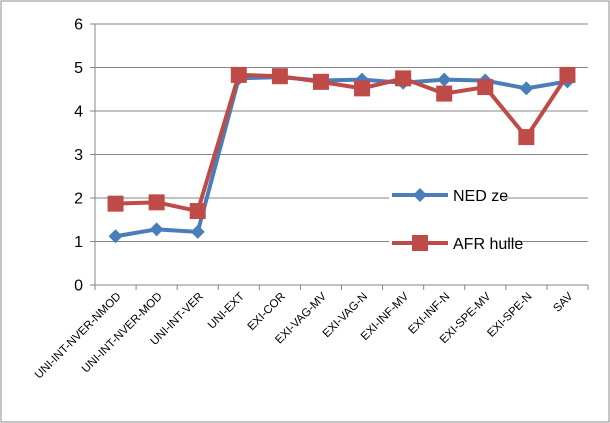  Describe the element at coordinates (456, 219) in the screenshot. I see `legend: NED ze AFR hulle` at that location.